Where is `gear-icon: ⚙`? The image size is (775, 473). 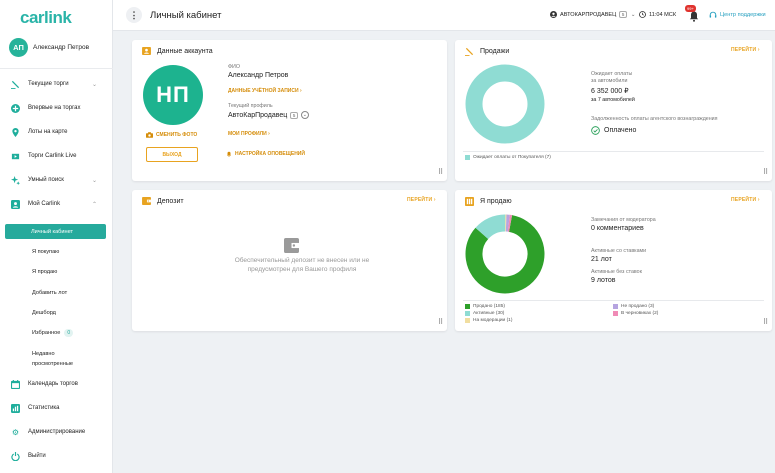 gear-icon: ⚙ is located at coordinates (15, 432).